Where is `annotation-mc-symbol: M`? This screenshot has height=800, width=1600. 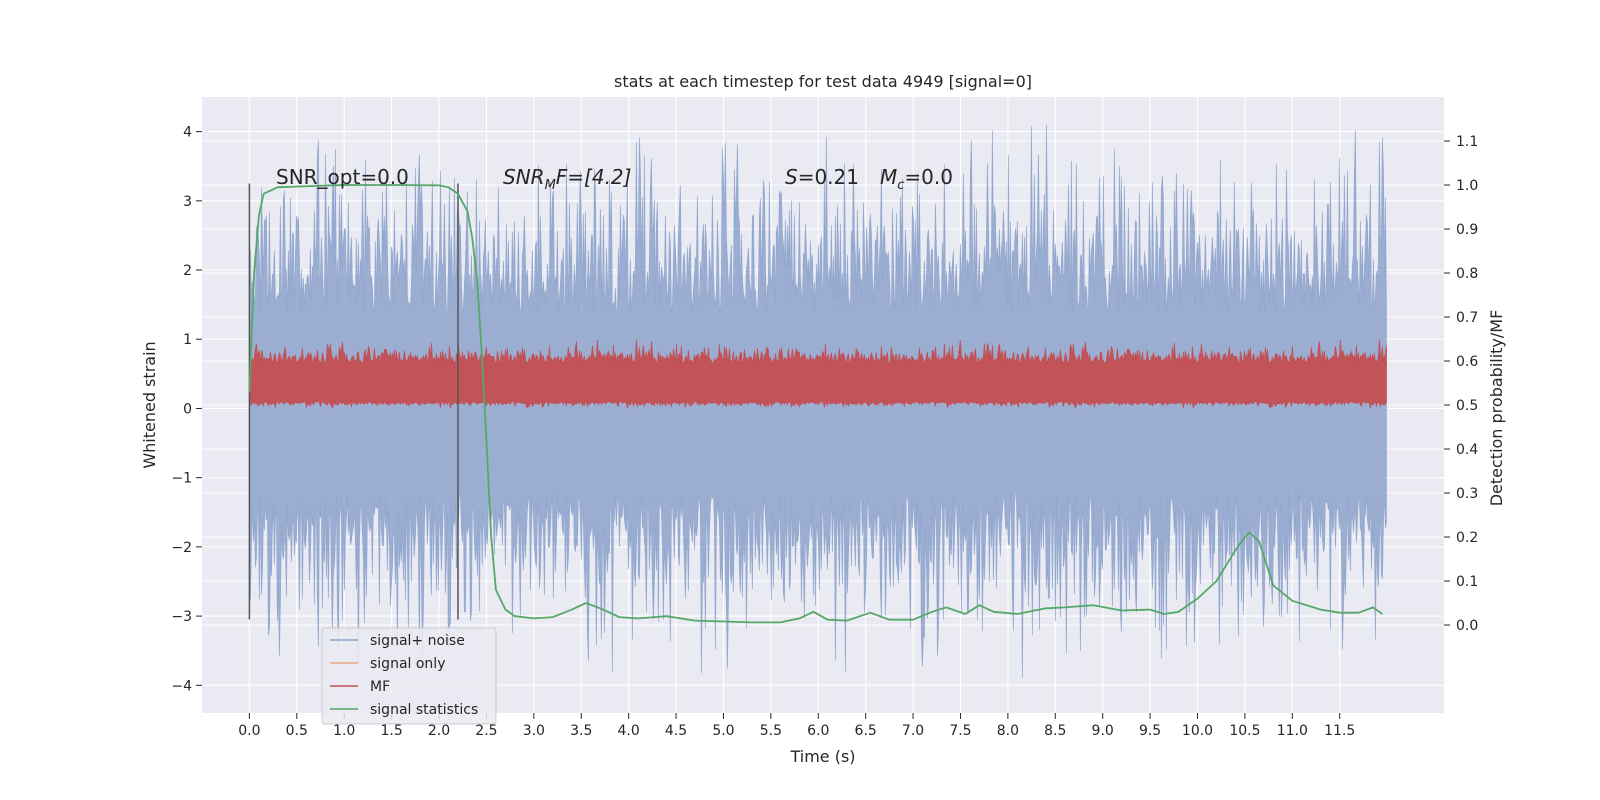 annotation-mc-symbol: M is located at coordinates (888, 177).